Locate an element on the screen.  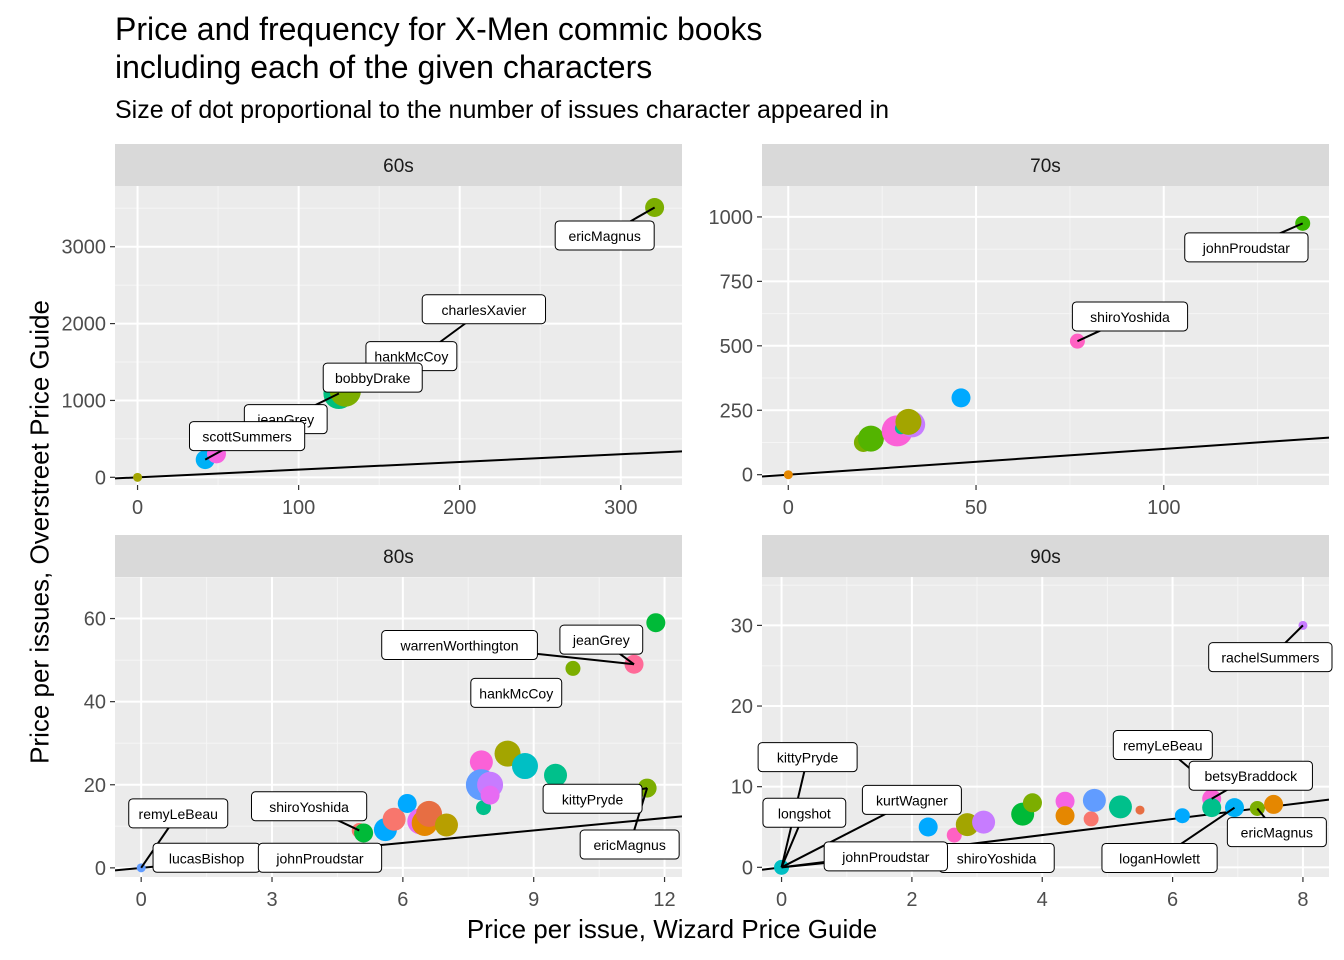
facet-strip-label: 90s is located at coordinates (1045, 557).